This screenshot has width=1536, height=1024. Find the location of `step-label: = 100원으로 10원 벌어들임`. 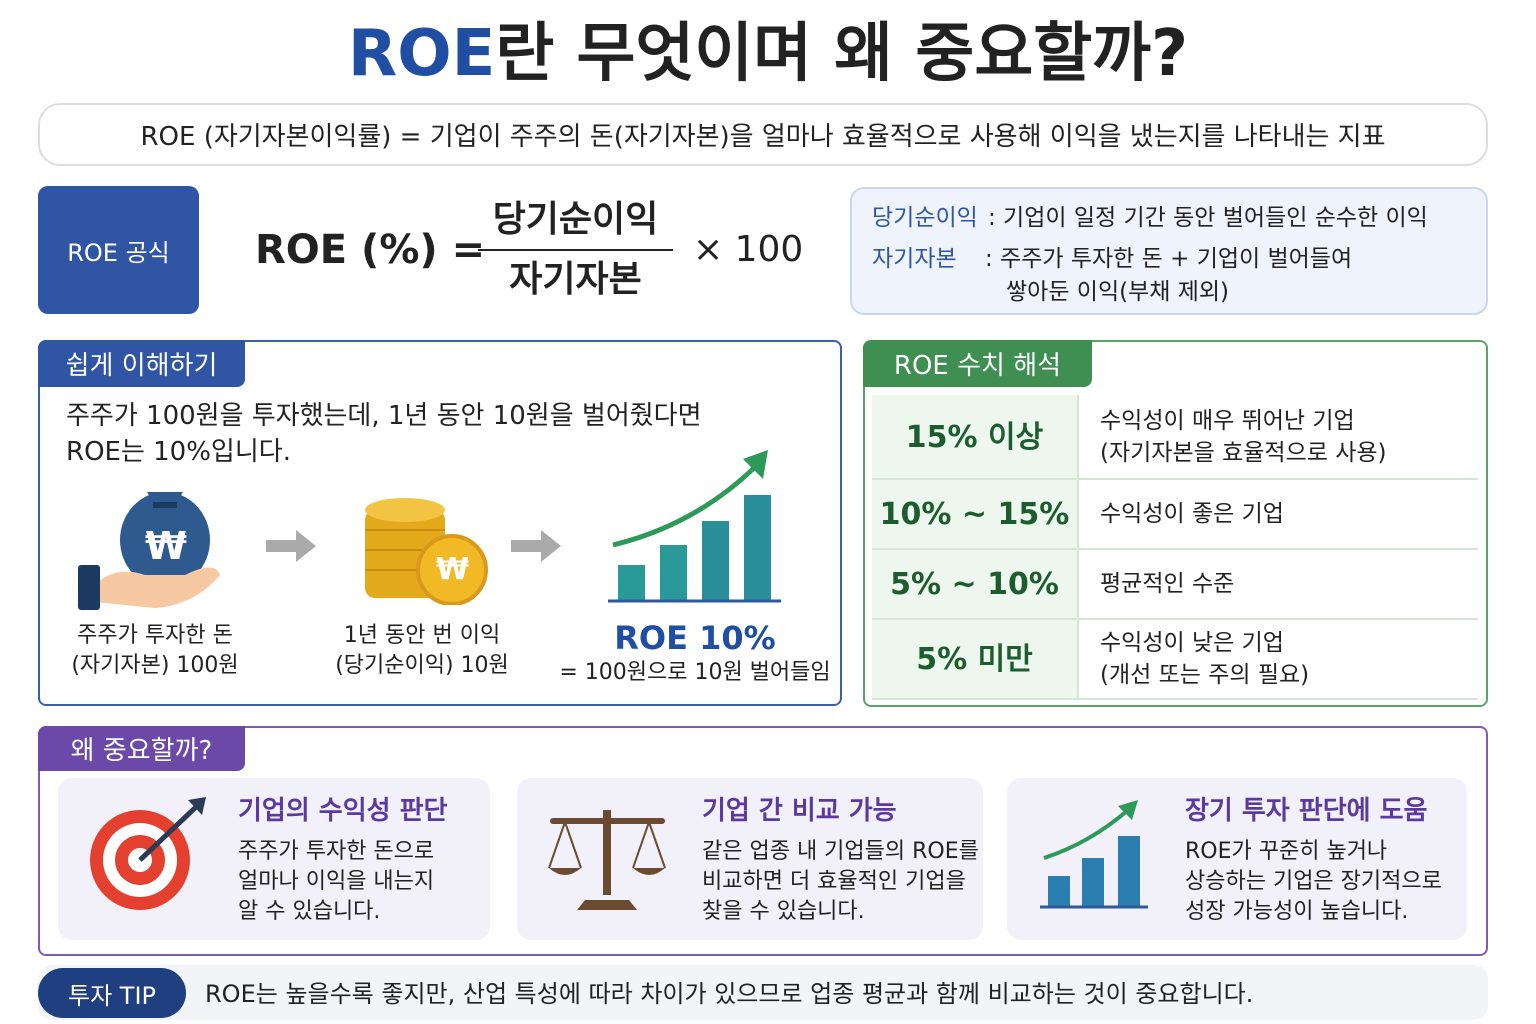

step-label: = 100원으로 10원 벌어들임 is located at coordinates (695, 672).